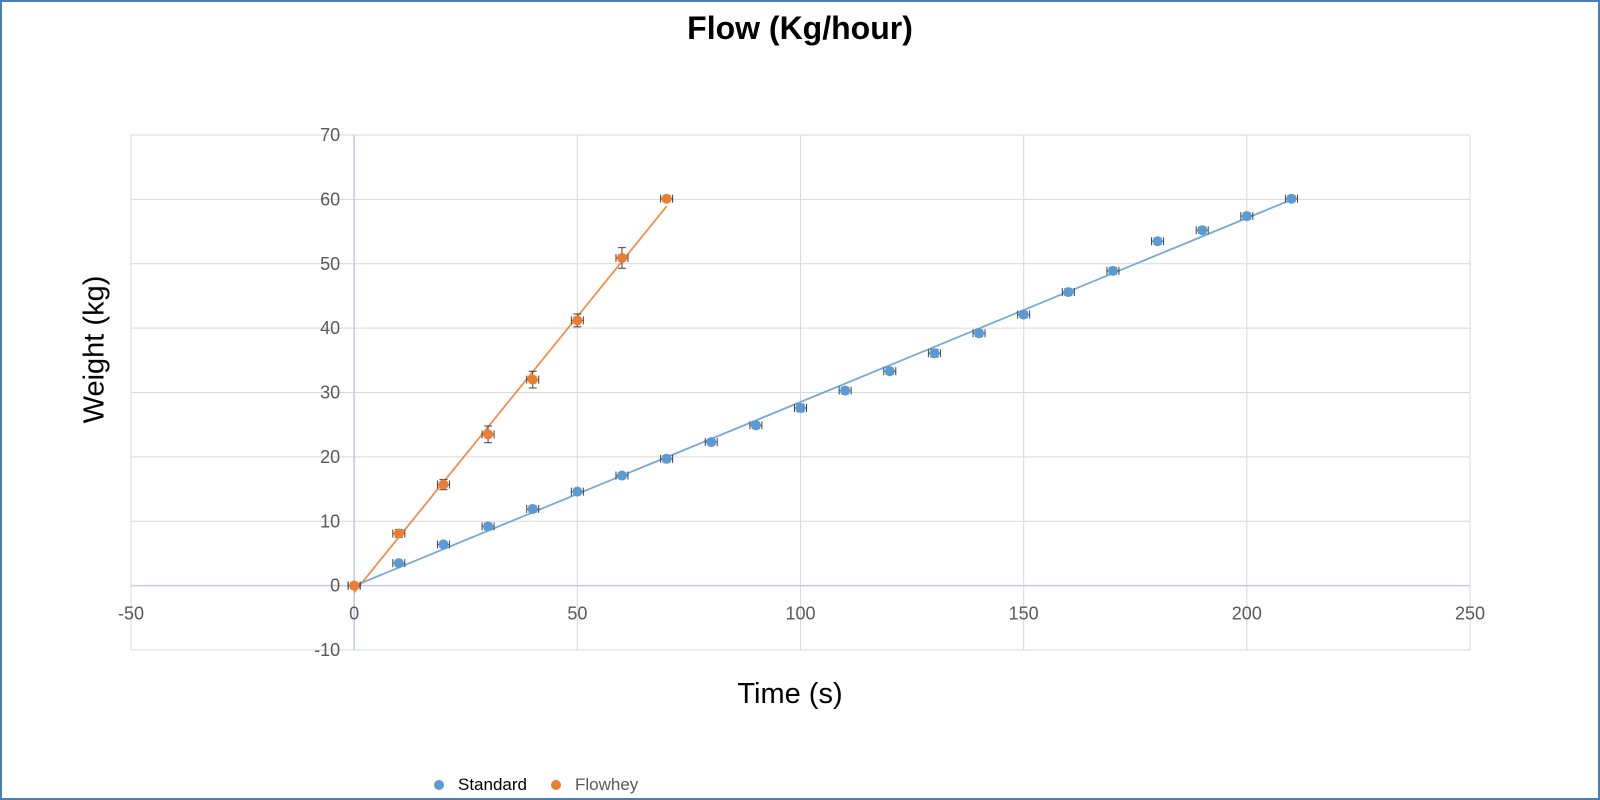 The width and height of the screenshot is (1600, 800). What do you see at coordinates (330, 328) in the screenshot?
I see `y-tick-label: 40` at bounding box center [330, 328].